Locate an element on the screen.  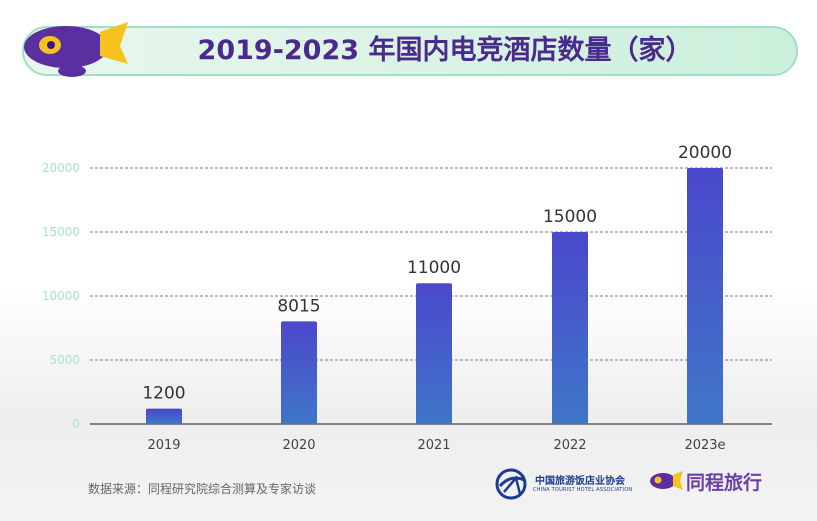
title-banner: 2019-2023 年国内电竞酒店数量（家） is located at coordinates (410, 51).